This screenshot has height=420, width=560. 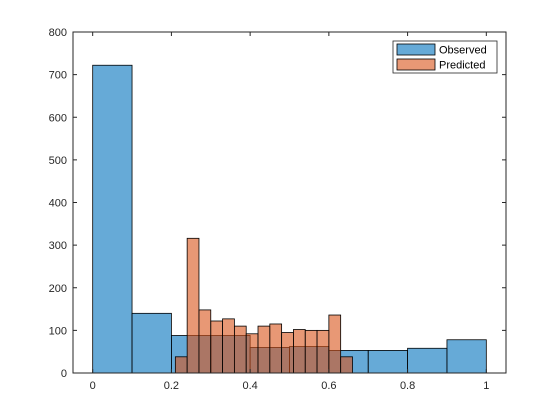 What do you see at coordinates (416, 49) in the screenshot?
I see `legend-swatch-observed` at bounding box center [416, 49].